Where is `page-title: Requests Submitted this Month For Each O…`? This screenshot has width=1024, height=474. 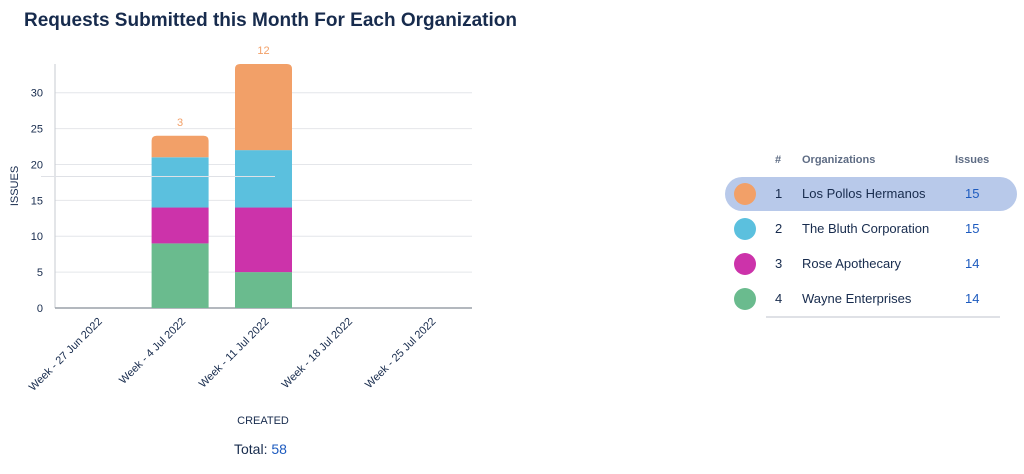 page-title: Requests Submitted this Month For Each O… is located at coordinates (270, 20).